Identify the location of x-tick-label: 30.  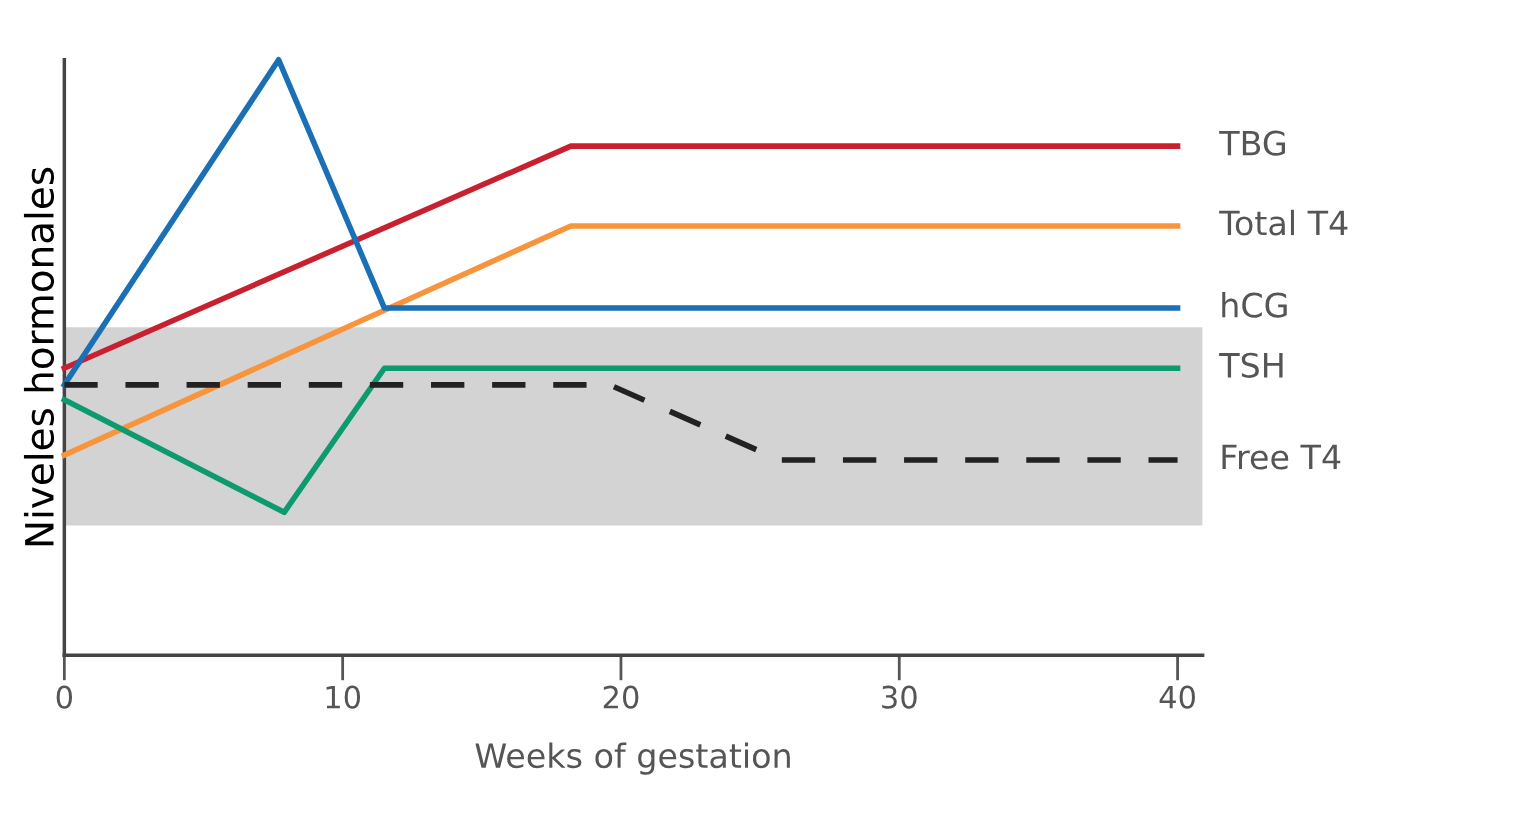
(899, 697).